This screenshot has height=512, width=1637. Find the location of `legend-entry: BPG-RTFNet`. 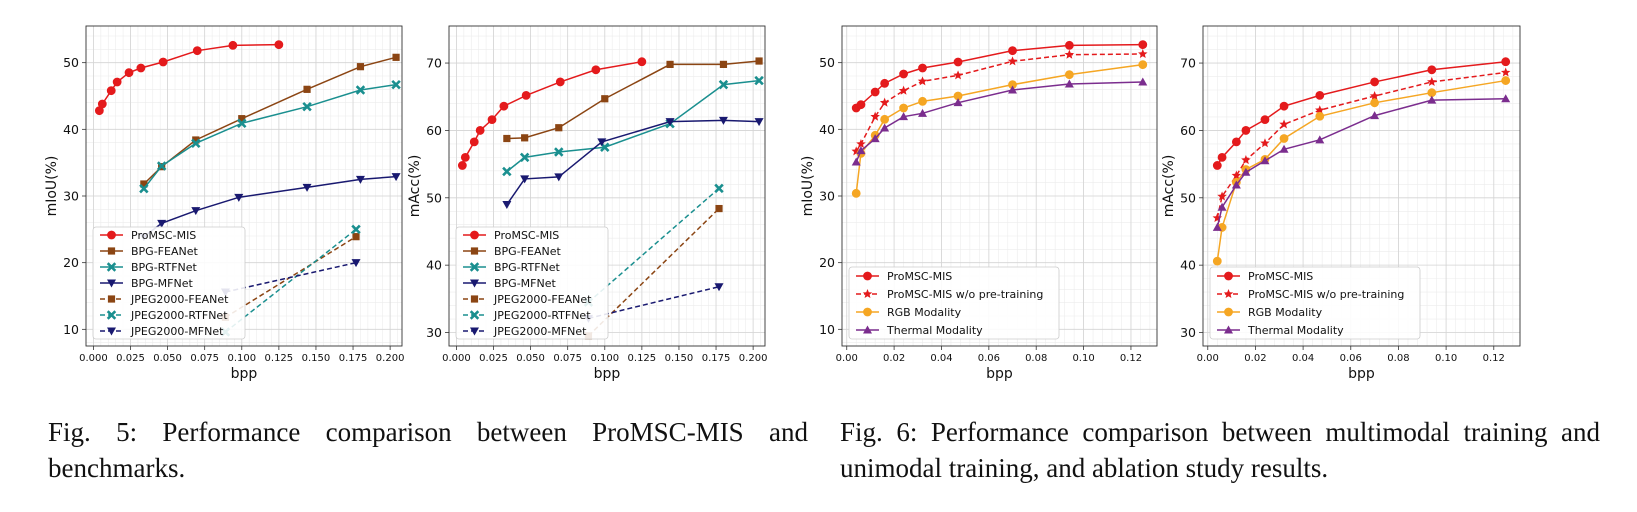

legend-entry: BPG-RTFNet is located at coordinates (164, 267).